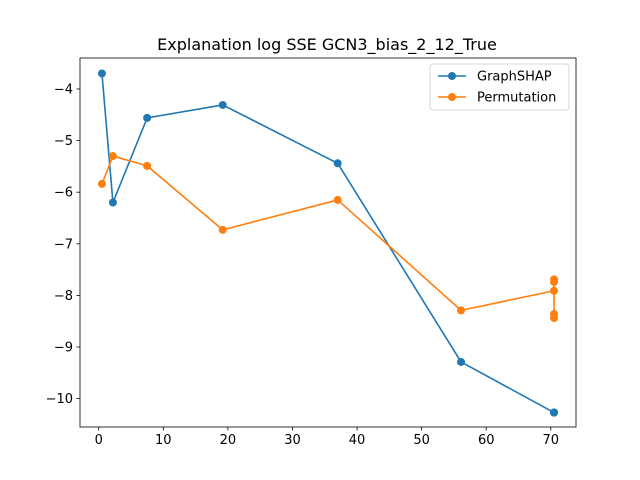 This screenshot has width=640, height=480. I want to click on y-tick-label: −8, so click(63, 296).